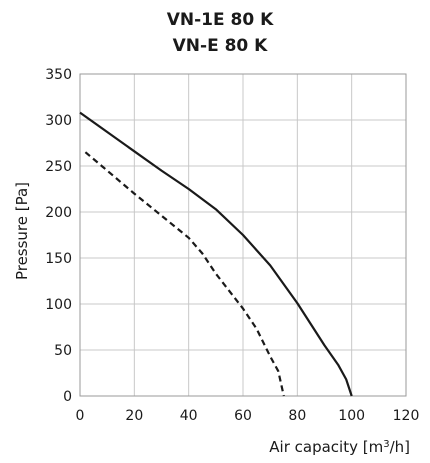  I want to click on x-tick-label: 0, so click(80, 416).